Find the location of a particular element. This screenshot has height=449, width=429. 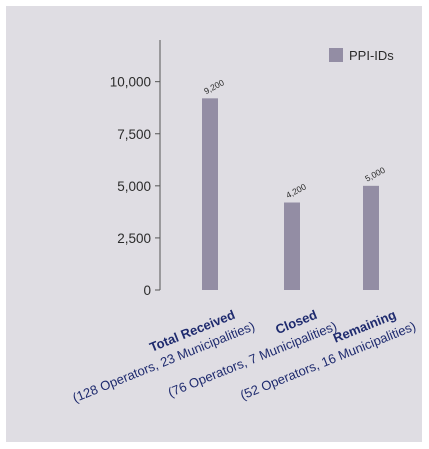

y-tick-label: 10,000 is located at coordinates (130, 82).